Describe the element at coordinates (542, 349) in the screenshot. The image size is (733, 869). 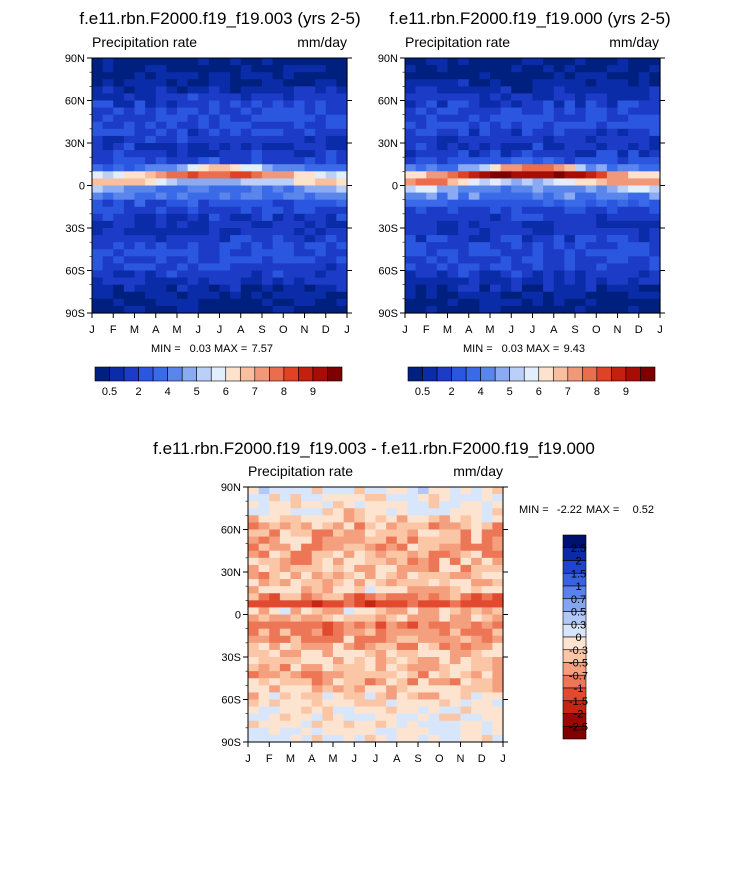
I see `max-text: MAX =` at that location.